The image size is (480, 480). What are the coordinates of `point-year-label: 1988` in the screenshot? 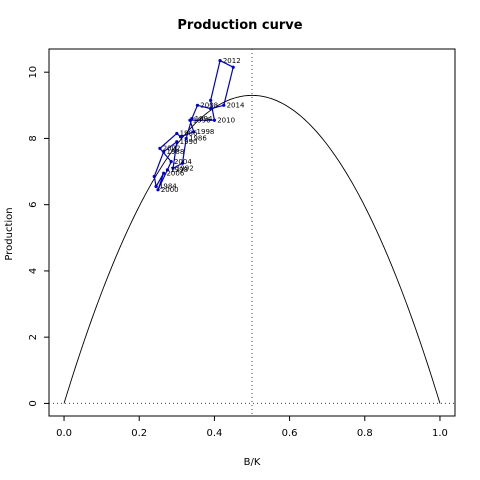 It's located at (175, 152).